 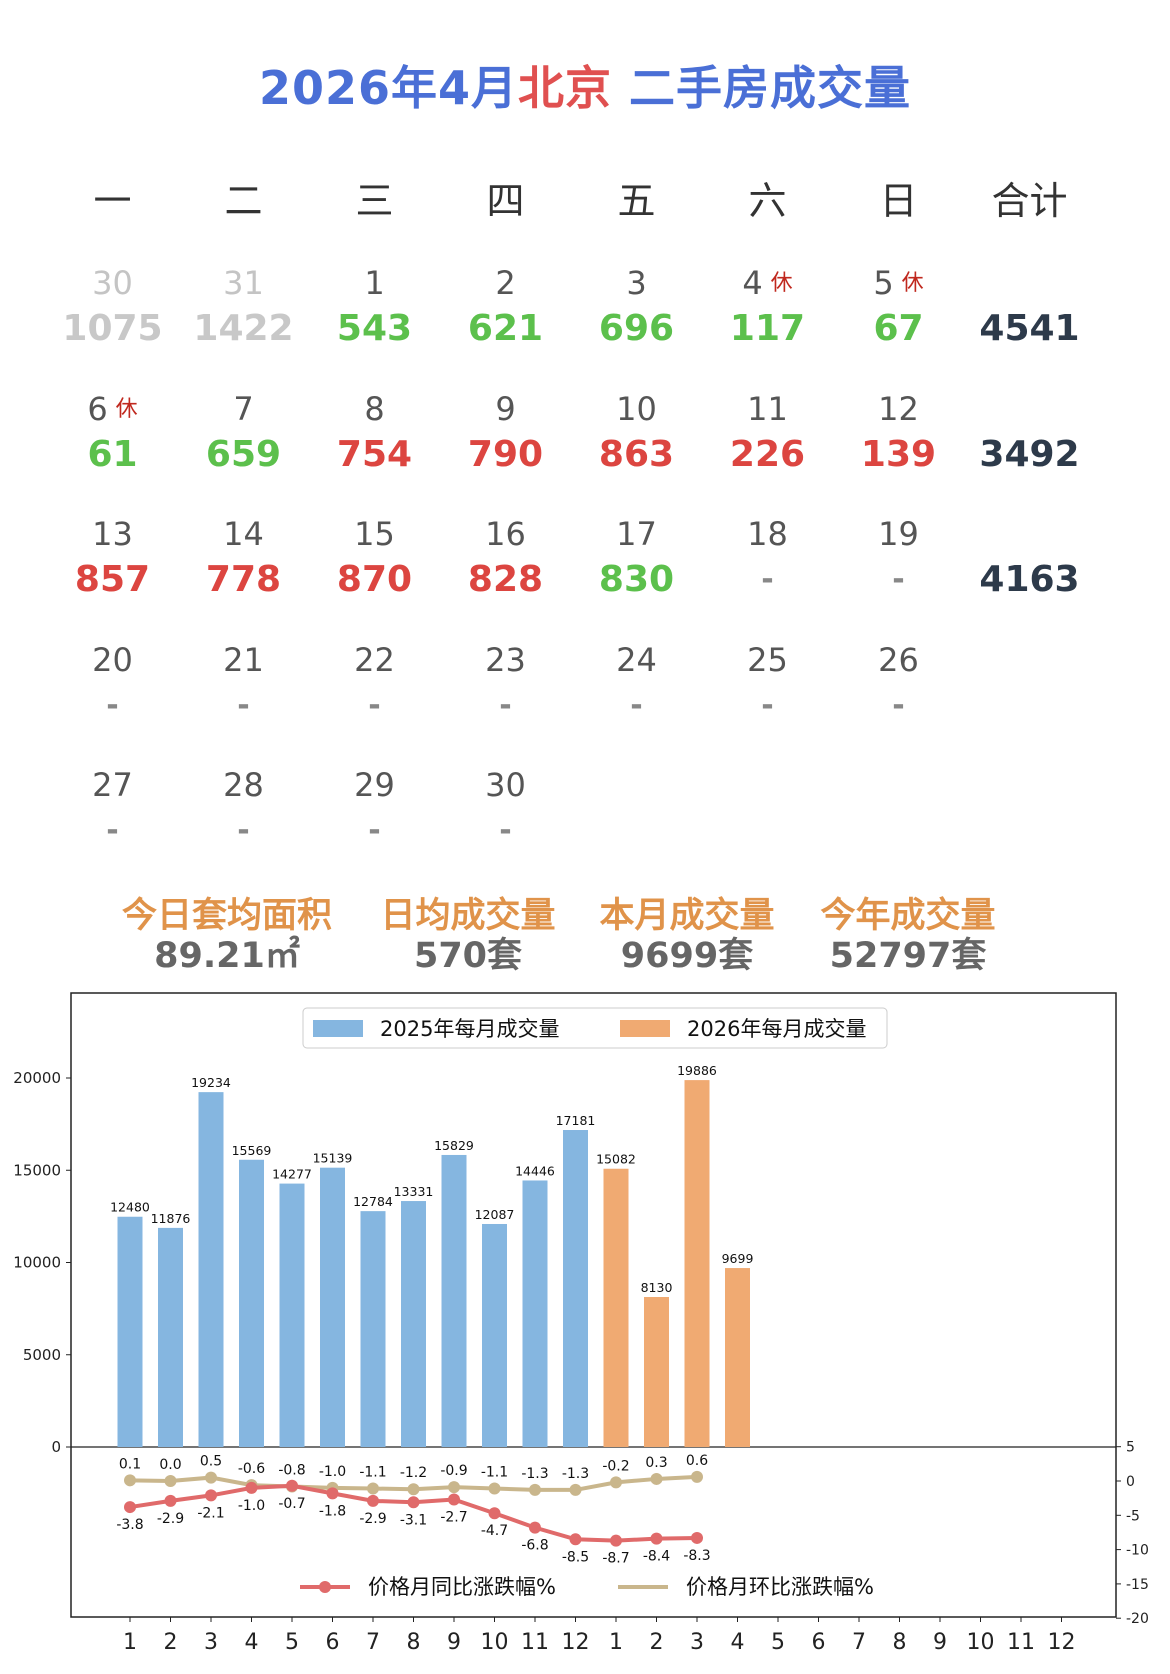 I want to click on day-number-text: 1, so click(x=374, y=283).